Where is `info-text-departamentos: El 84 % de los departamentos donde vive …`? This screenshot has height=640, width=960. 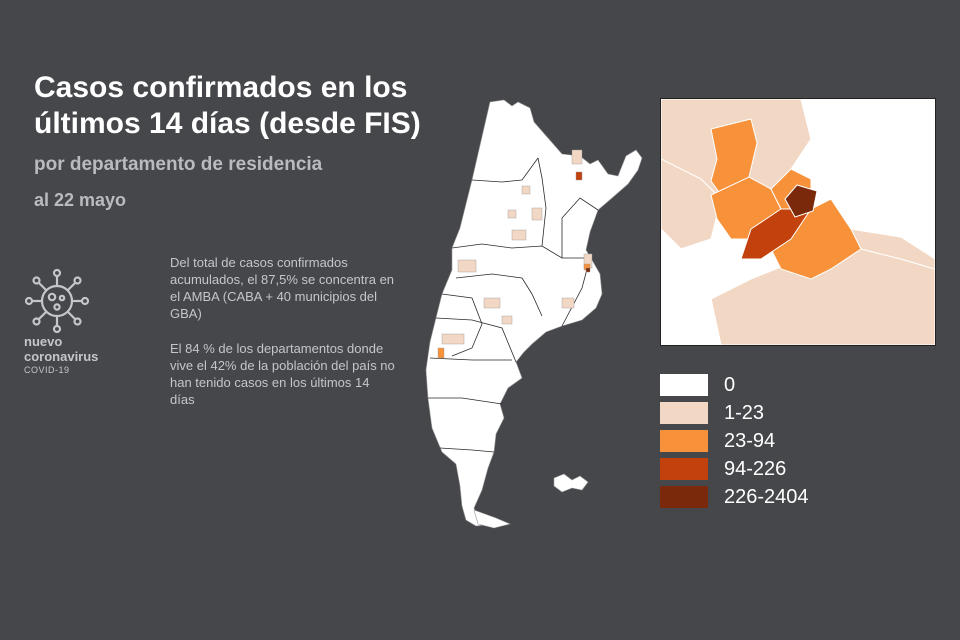 info-text-departamentos: El 84 % de los departamentos donde vive … is located at coordinates (282, 374).